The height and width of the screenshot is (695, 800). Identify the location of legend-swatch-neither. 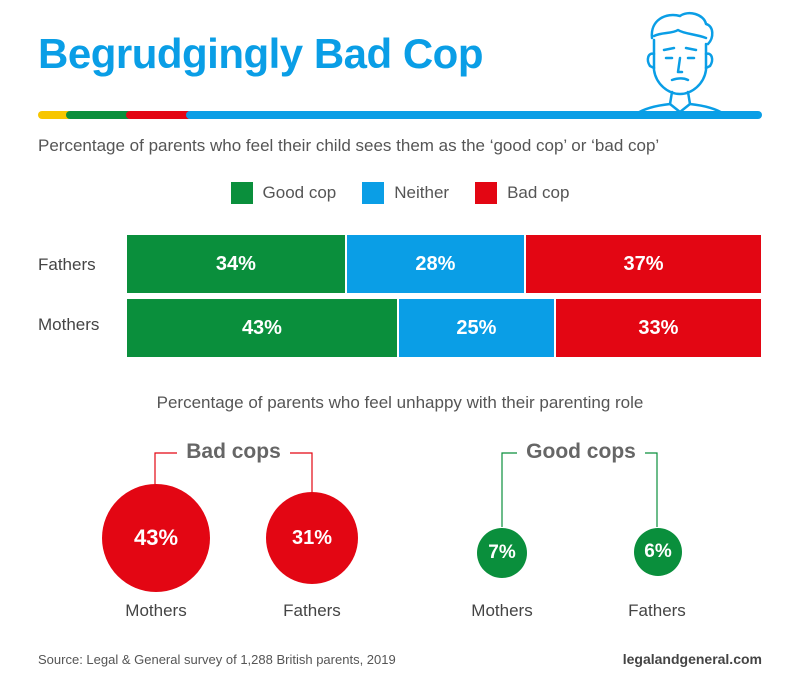
(373, 193).